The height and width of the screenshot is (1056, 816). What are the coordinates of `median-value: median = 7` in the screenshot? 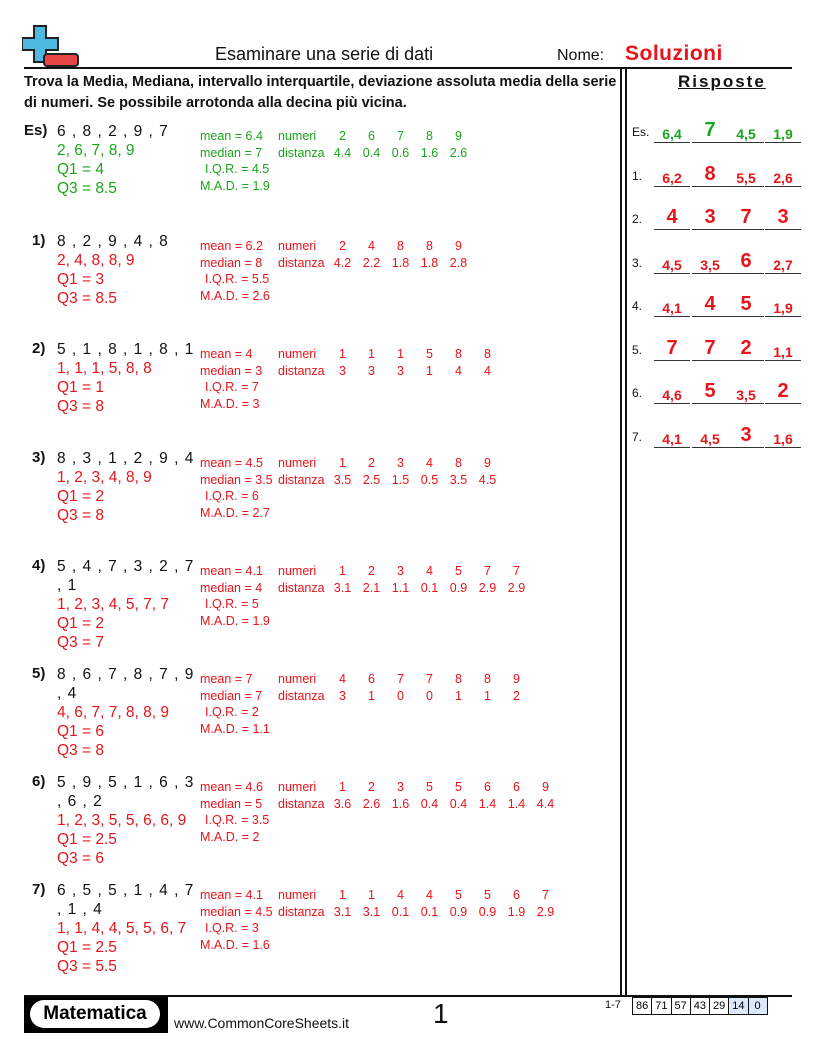 It's located at (231, 695).